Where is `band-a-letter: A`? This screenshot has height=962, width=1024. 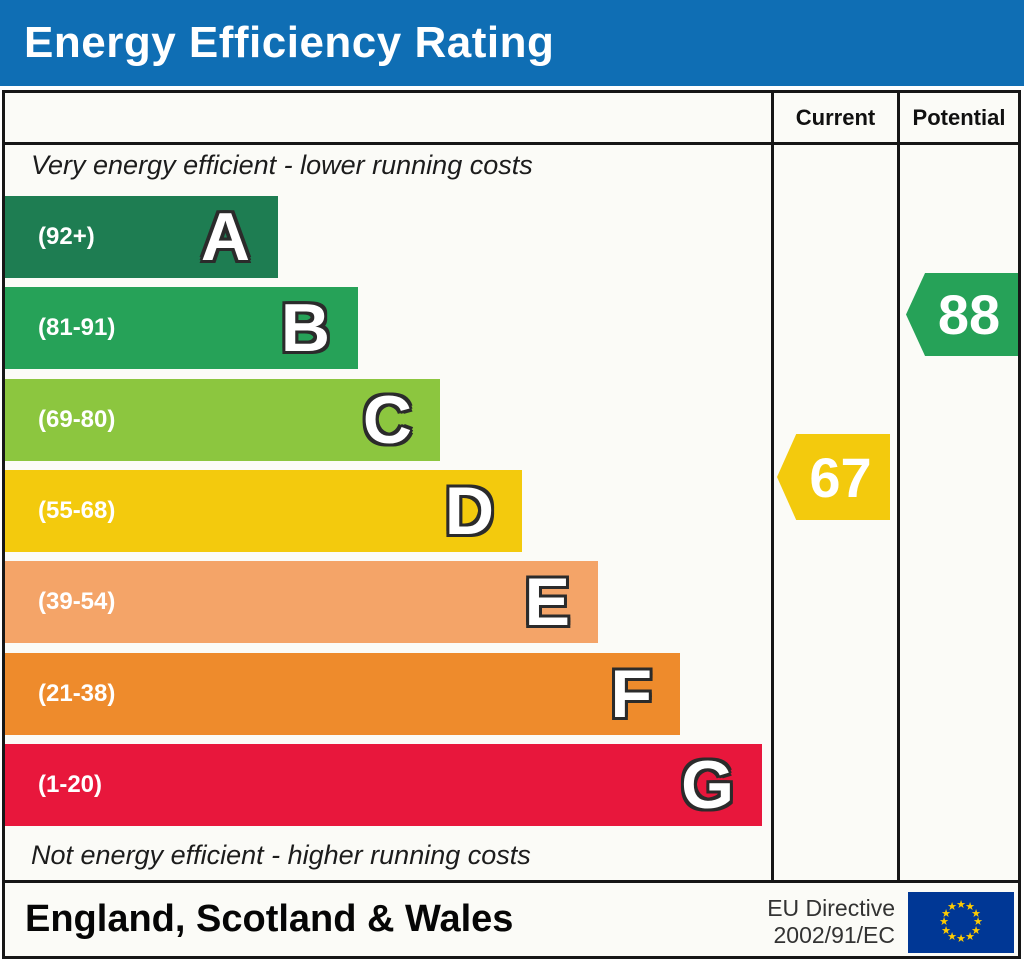 band-a-letter: A is located at coordinates (225, 237).